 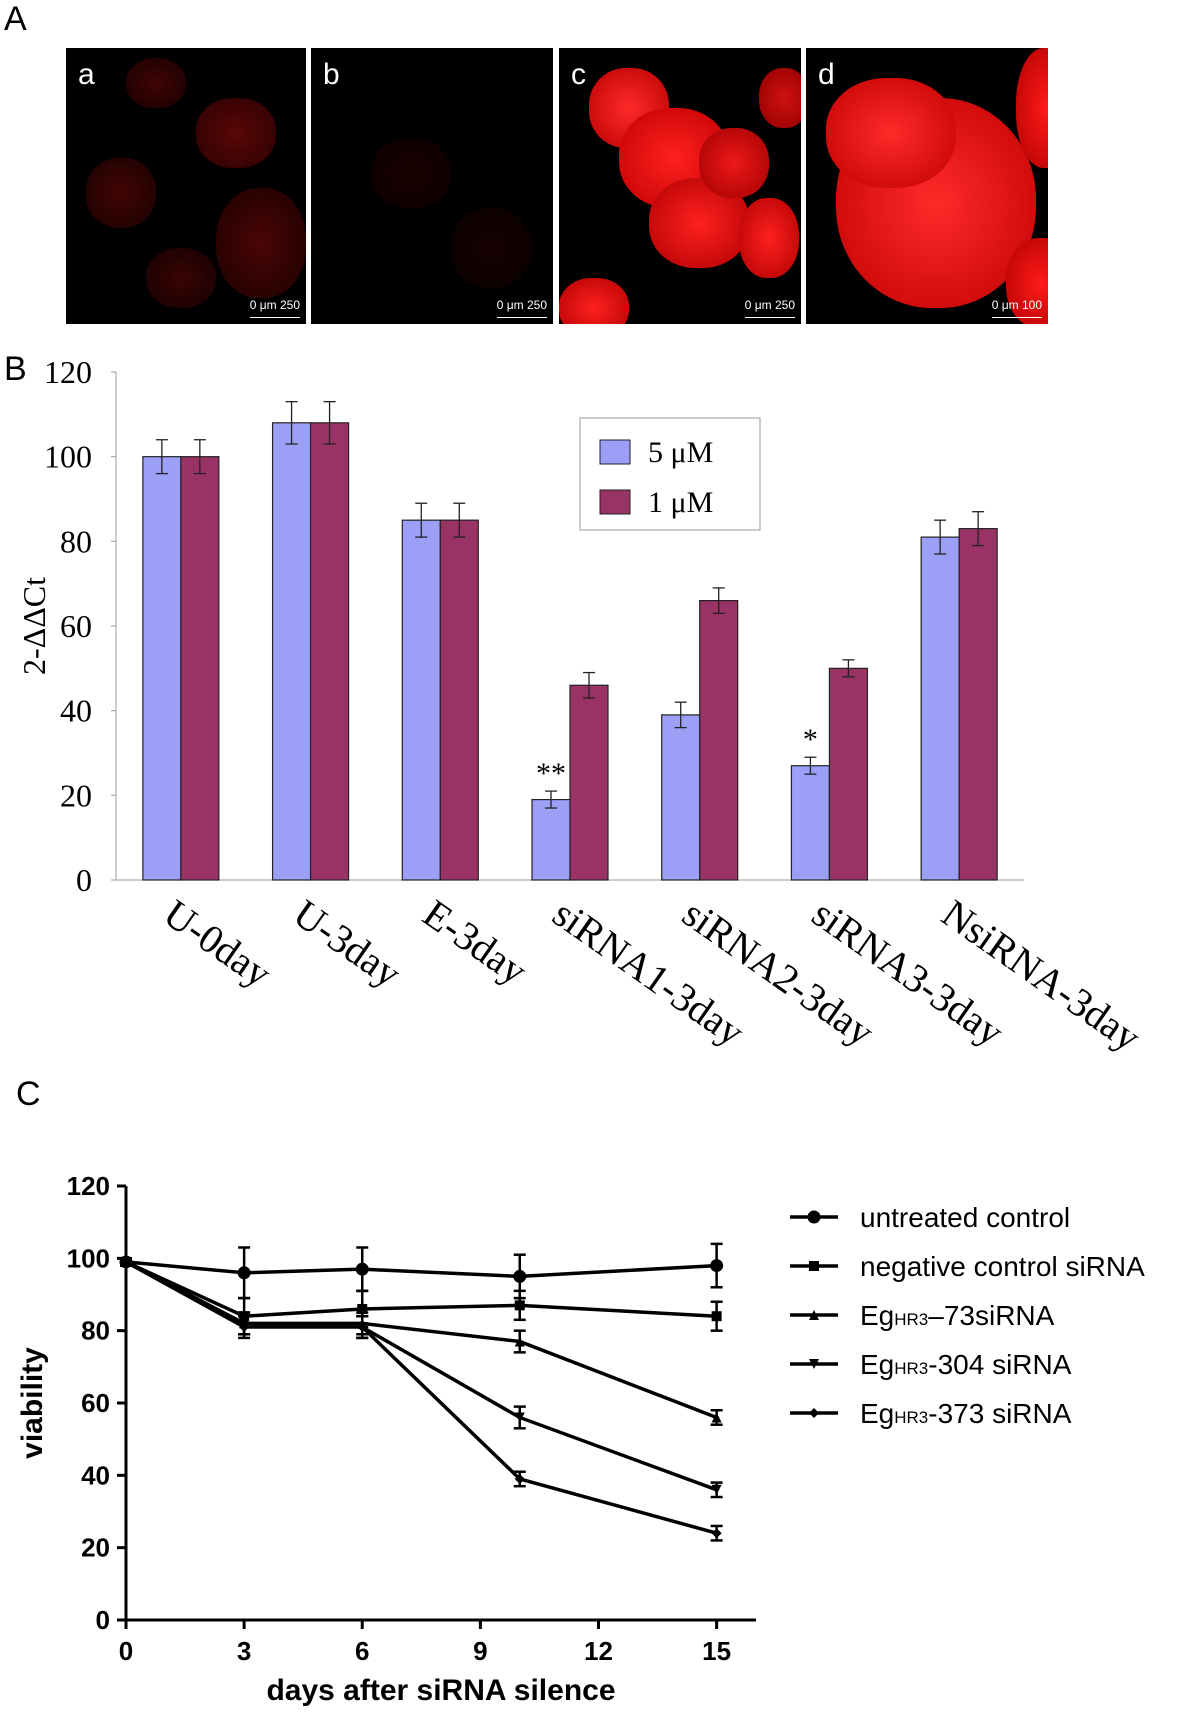 What do you see at coordinates (218, 944) in the screenshot?
I see `x-tick-label: U-0day` at bounding box center [218, 944].